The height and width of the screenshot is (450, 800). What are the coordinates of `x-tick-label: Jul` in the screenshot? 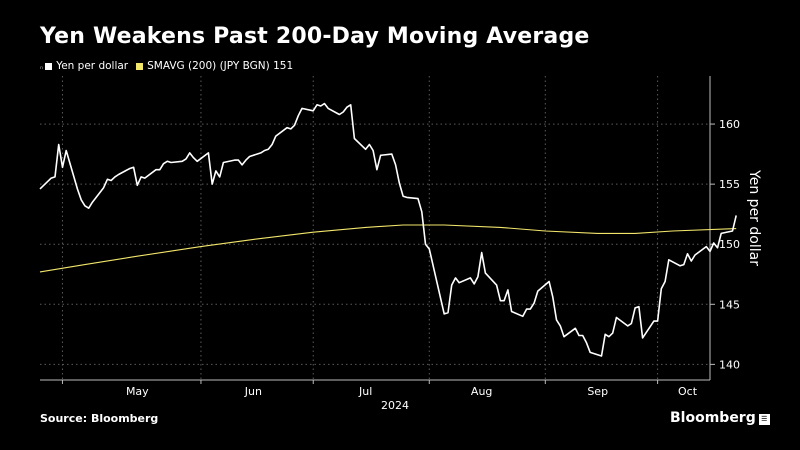 It's located at (365, 391).